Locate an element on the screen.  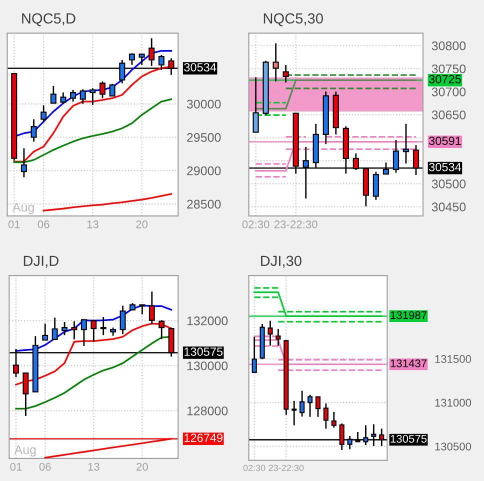
y-tick-label: 29000 is located at coordinates (204, 171).